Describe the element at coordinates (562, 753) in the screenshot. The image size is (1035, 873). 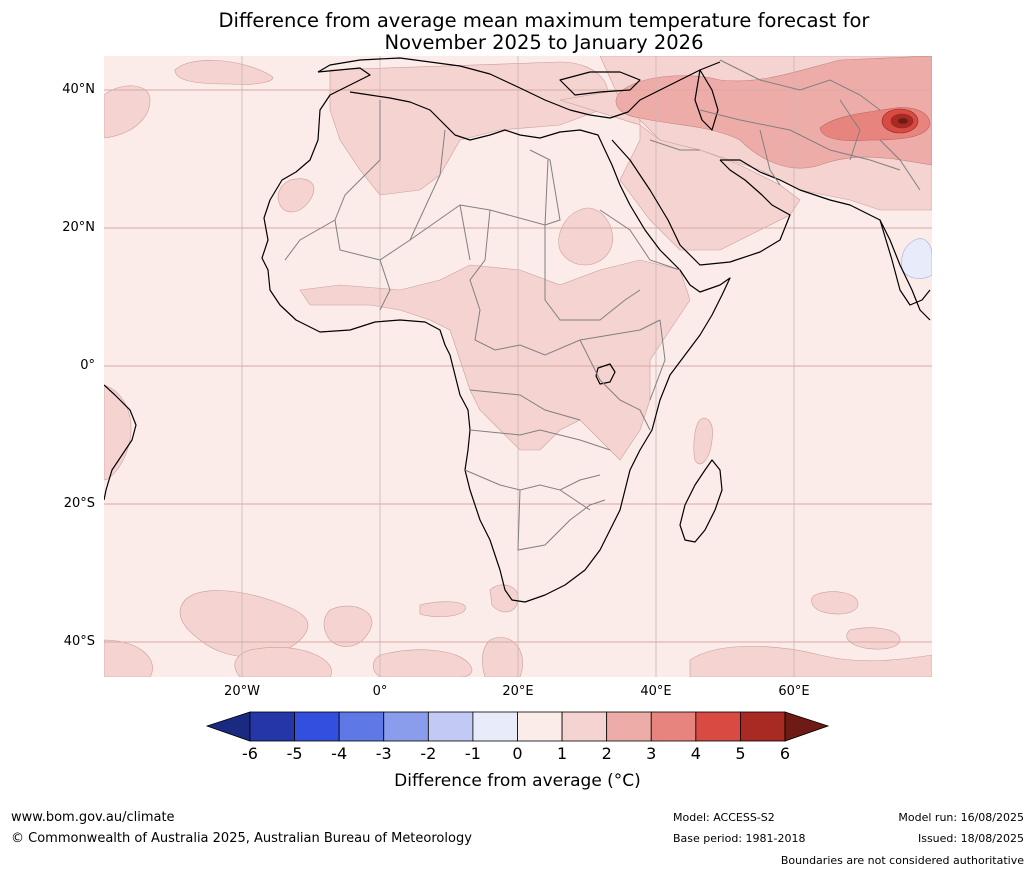
I see `colorbar-tick: 1` at that location.